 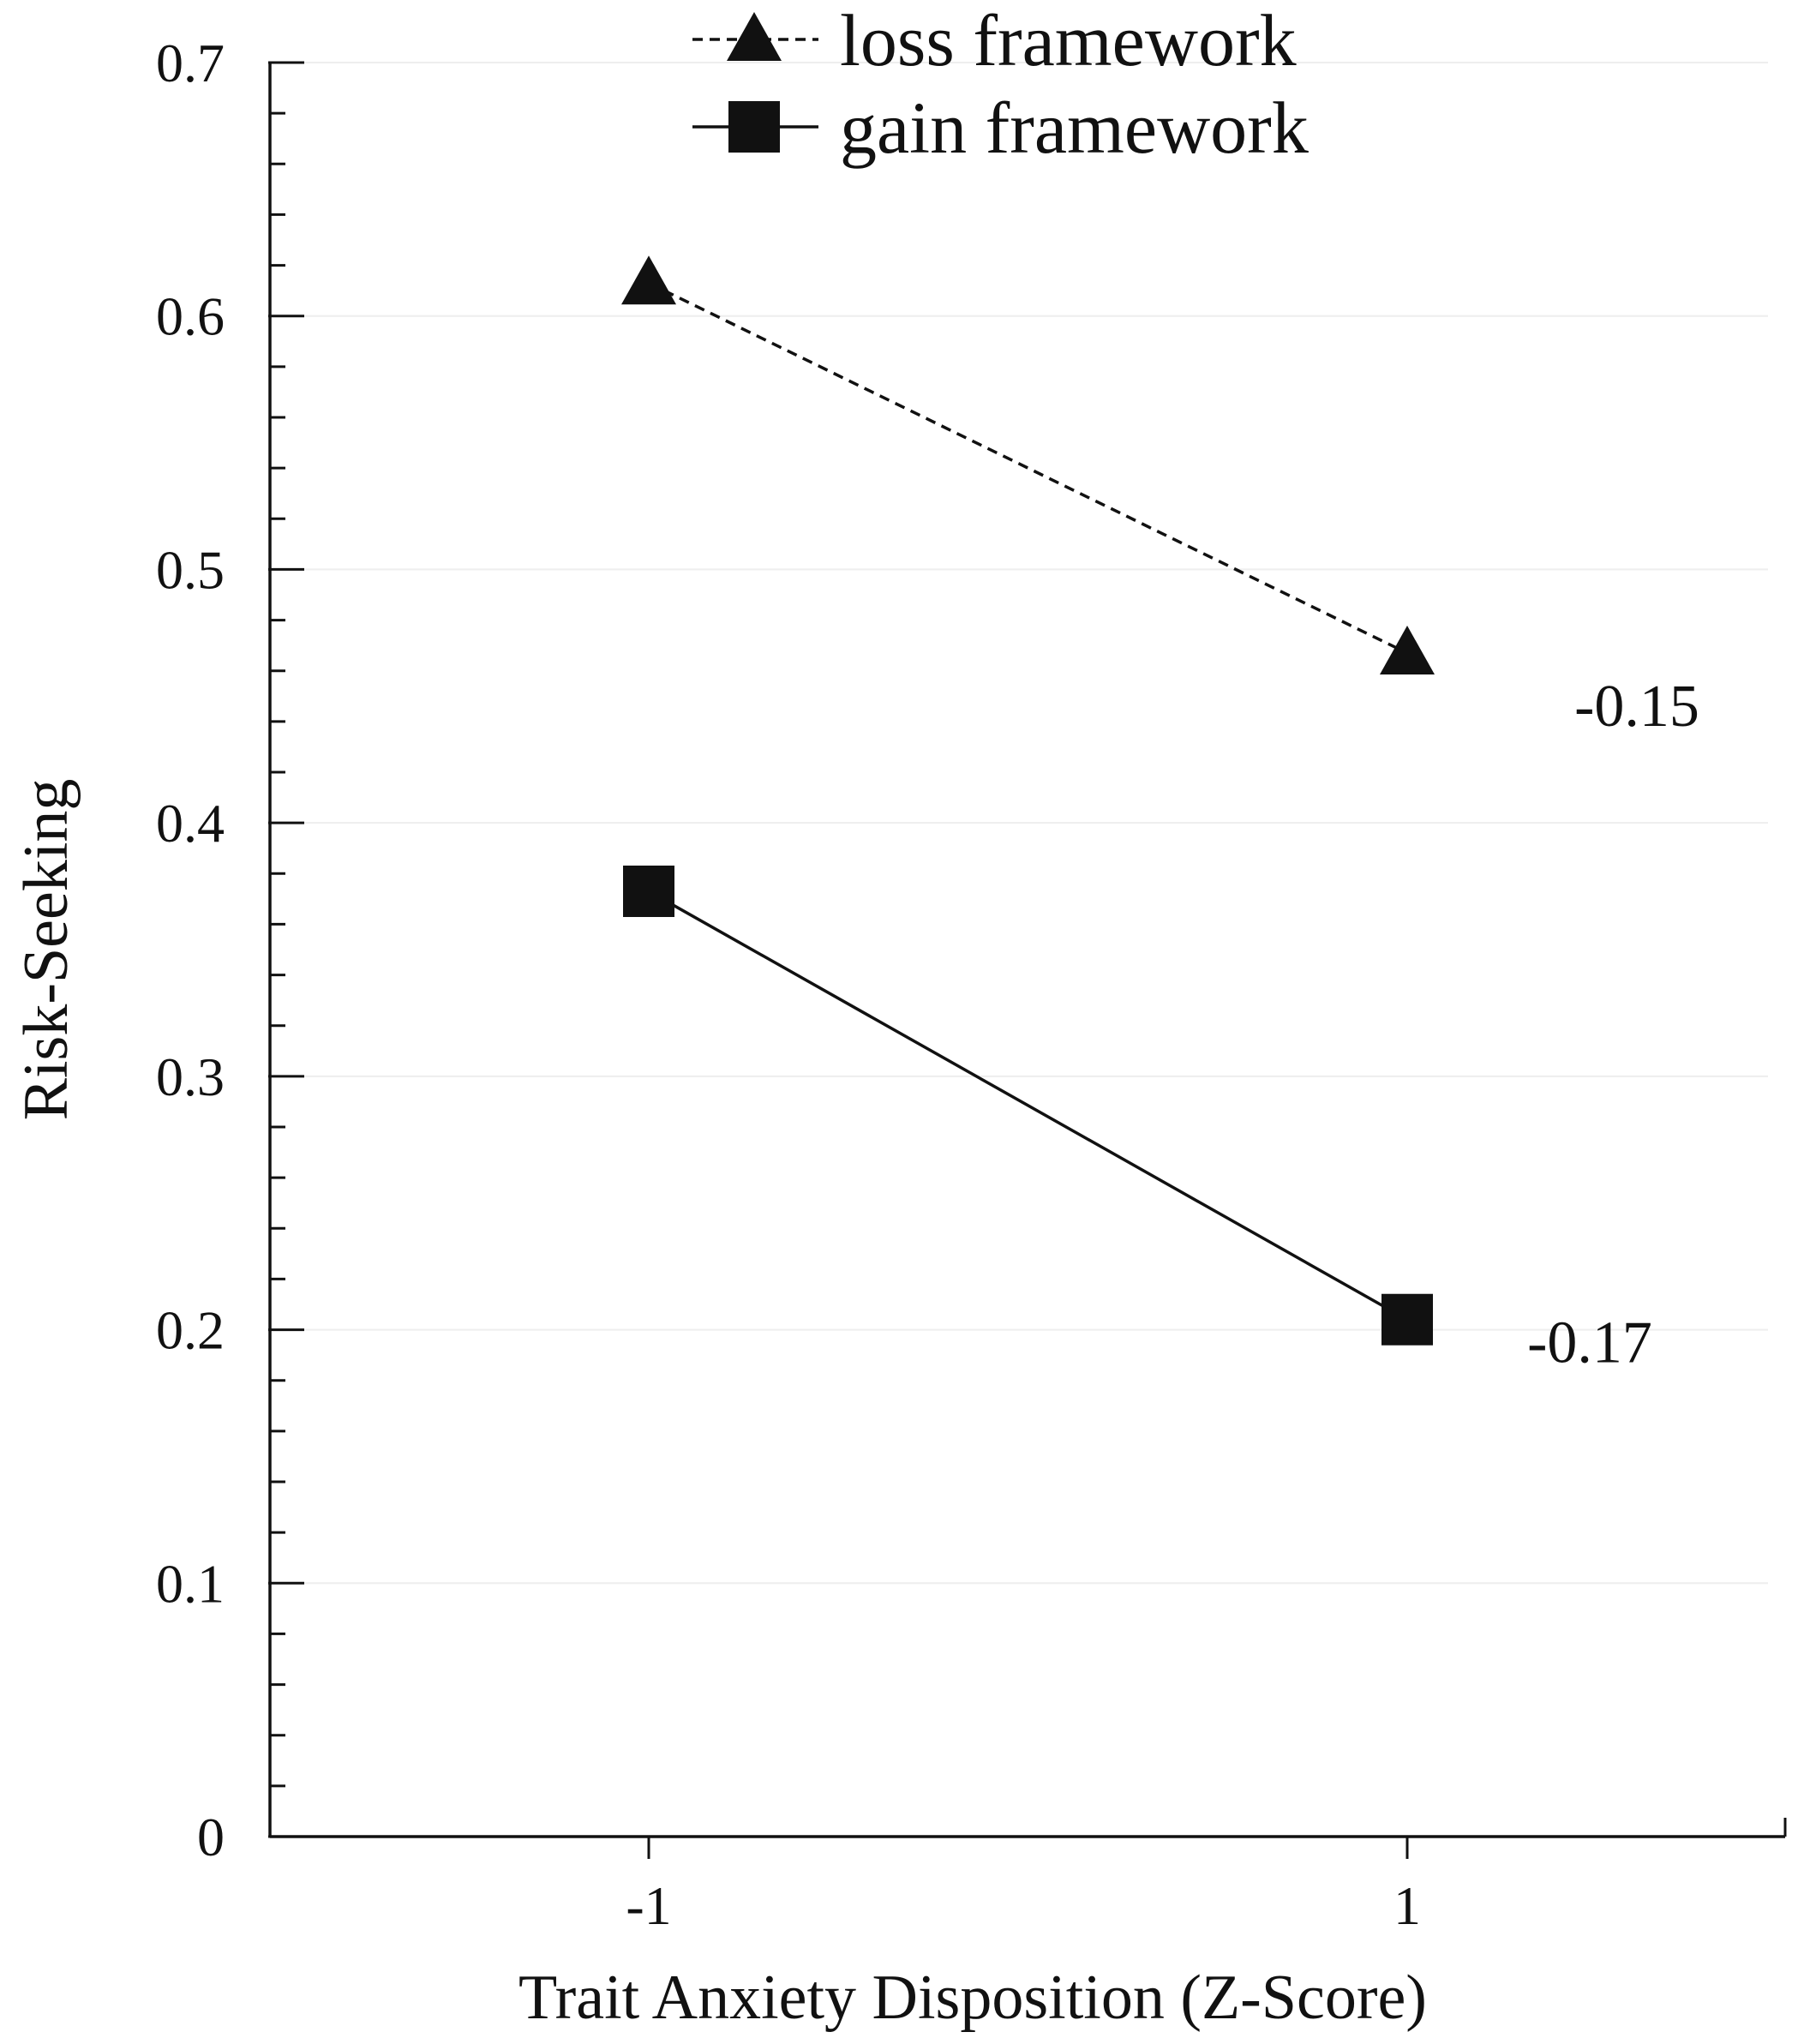 What do you see at coordinates (190, 1076) in the screenshot?
I see `y-tick-label: 0.3` at bounding box center [190, 1076].